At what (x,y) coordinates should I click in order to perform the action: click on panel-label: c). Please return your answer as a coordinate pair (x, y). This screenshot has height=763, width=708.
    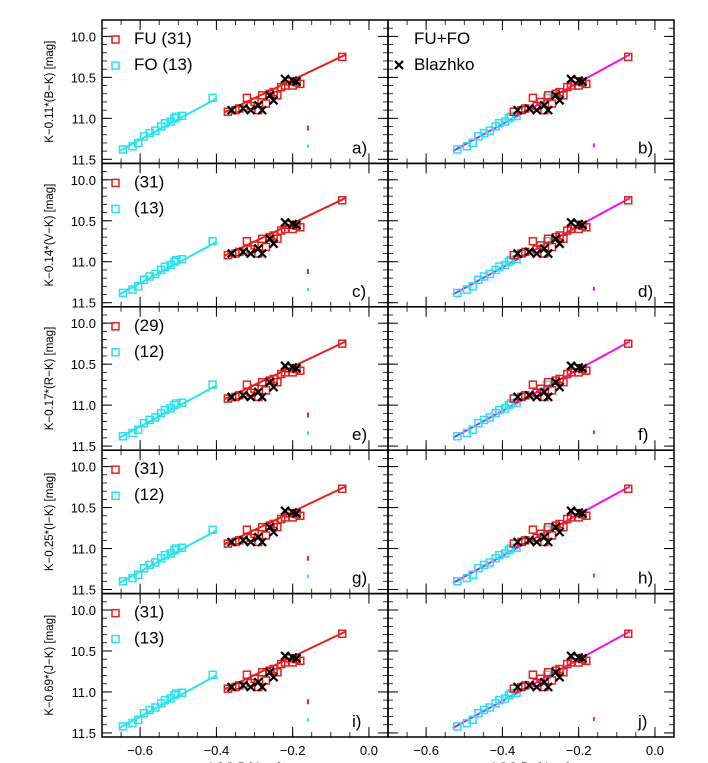
    Looking at the image, I should click on (359, 291).